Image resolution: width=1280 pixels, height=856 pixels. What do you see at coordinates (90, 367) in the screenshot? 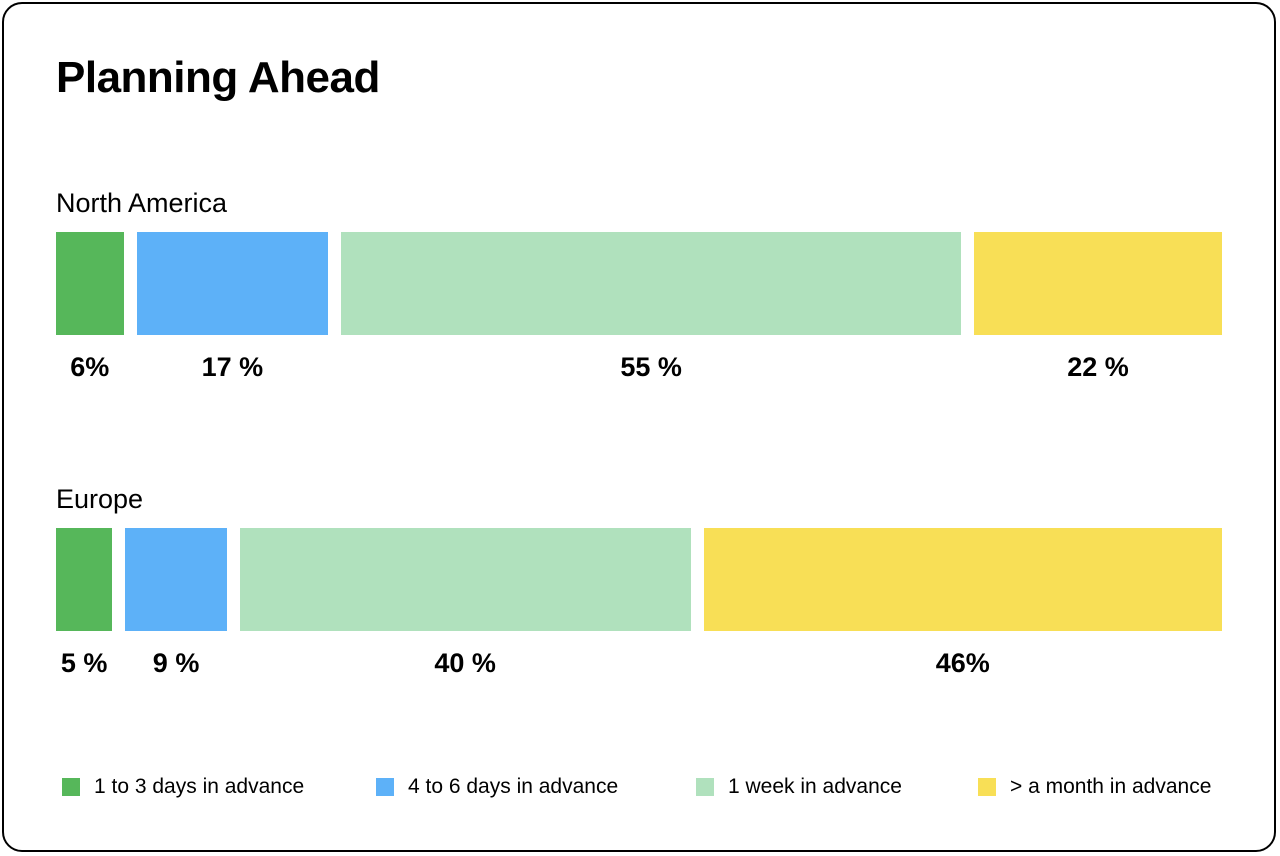
I see `data-label-north-america-1: 6%` at bounding box center [90, 367].